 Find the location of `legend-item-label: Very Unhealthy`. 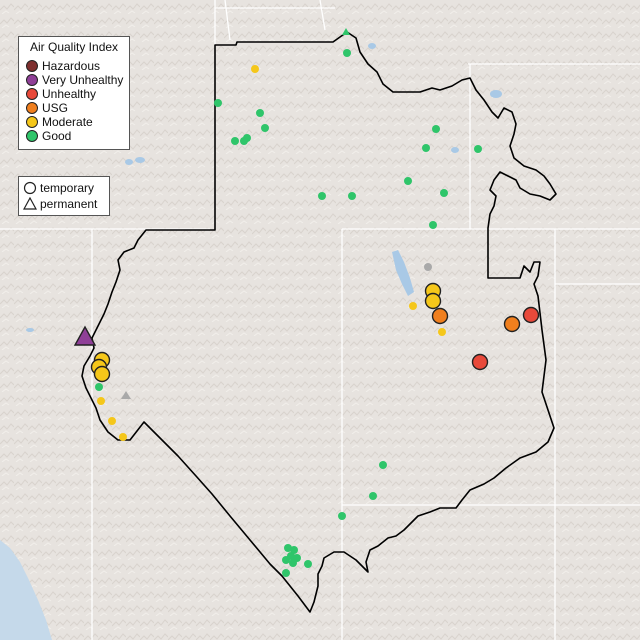

legend-item-label: Very Unhealthy is located at coordinates (83, 80).